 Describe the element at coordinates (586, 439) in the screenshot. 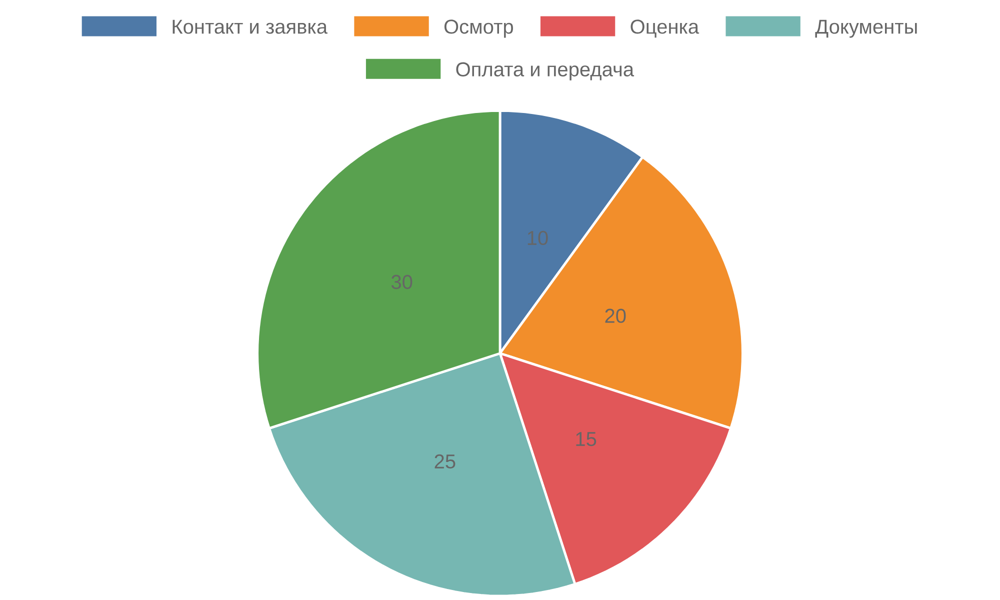

I see `data-label: 15` at that location.